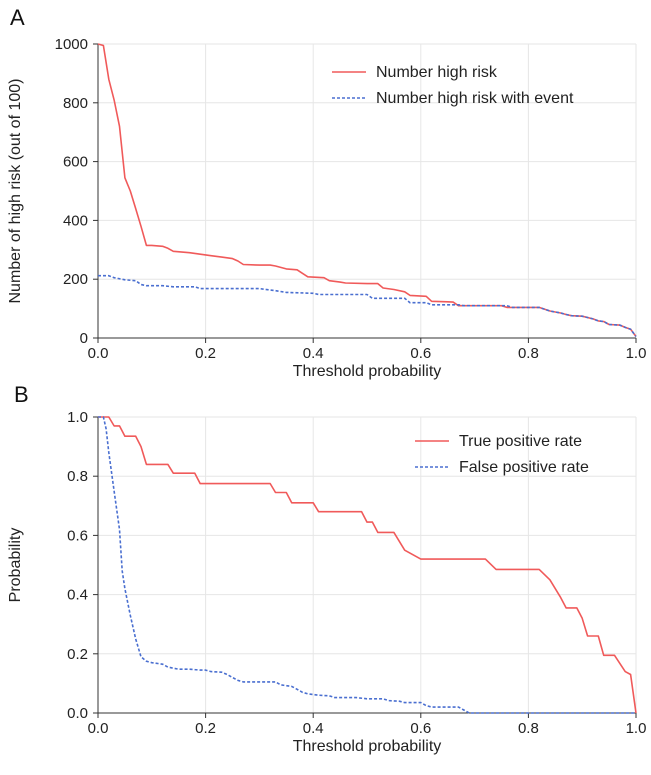 The height and width of the screenshot is (775, 651). What do you see at coordinates (21, 394) in the screenshot?
I see `panel-letter-b: B` at bounding box center [21, 394].